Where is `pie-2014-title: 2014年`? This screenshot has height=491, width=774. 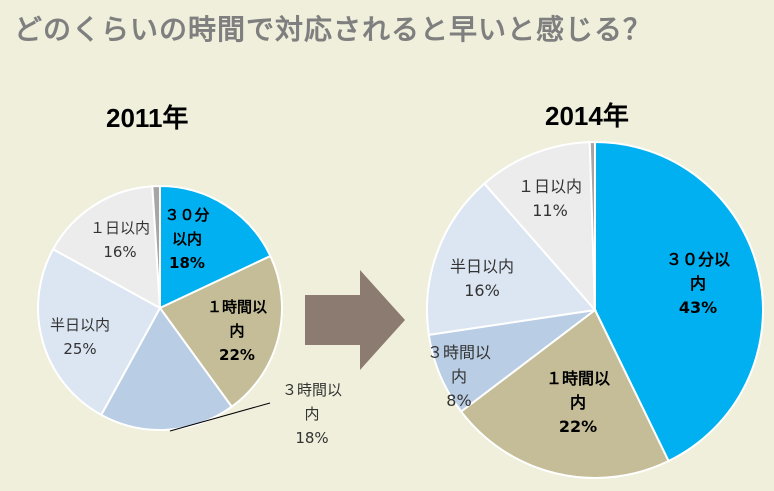
pie-2014-title: 2014年 is located at coordinates (587, 116).